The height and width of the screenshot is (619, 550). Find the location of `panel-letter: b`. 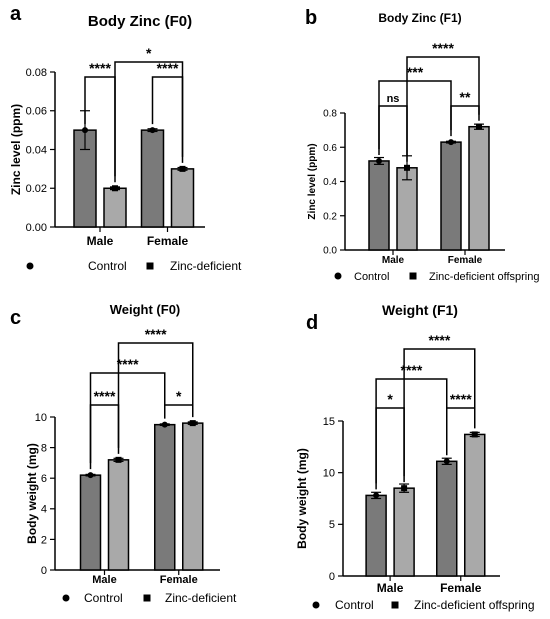

panel-letter: b is located at coordinates (311, 18).